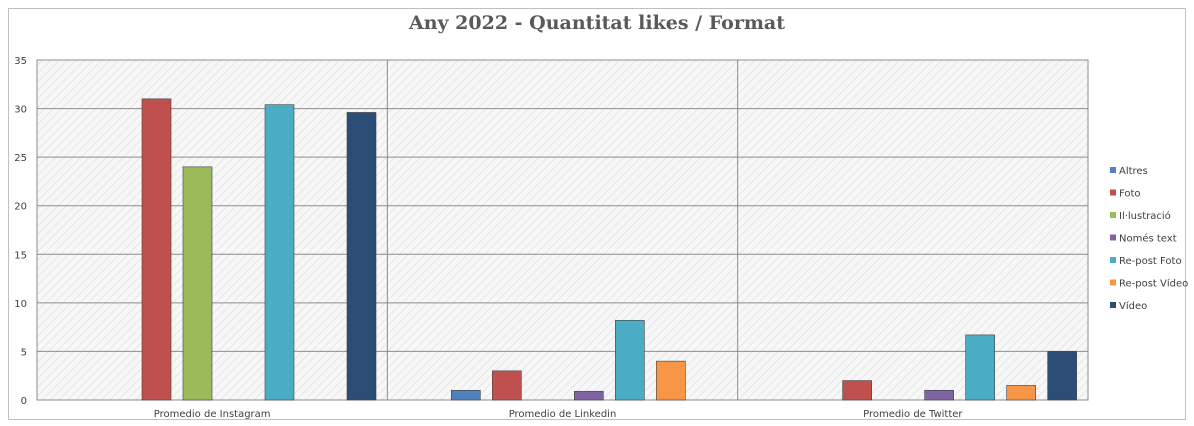 This screenshot has height=426, width=1194. What do you see at coordinates (1133, 306) in the screenshot?
I see `legend-label: Vídeo` at bounding box center [1133, 306].